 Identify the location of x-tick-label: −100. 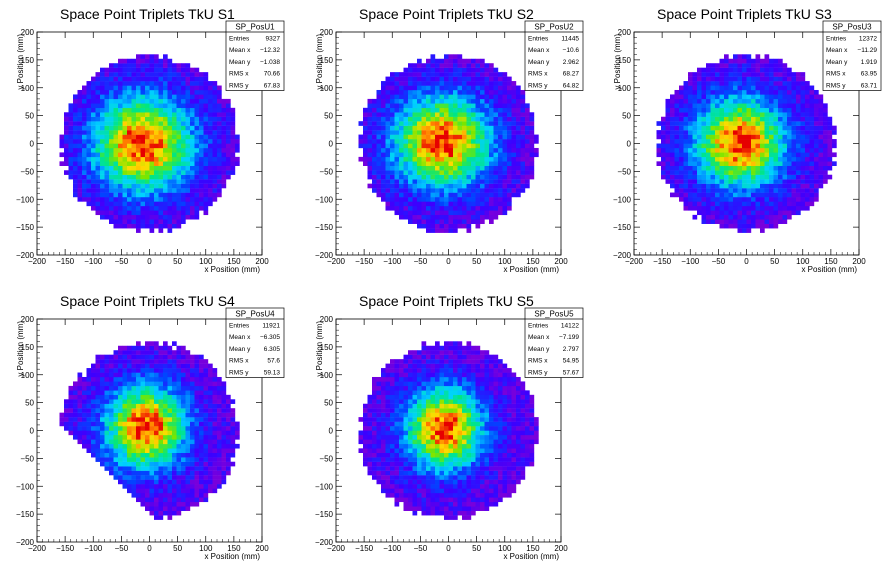
(392, 261).